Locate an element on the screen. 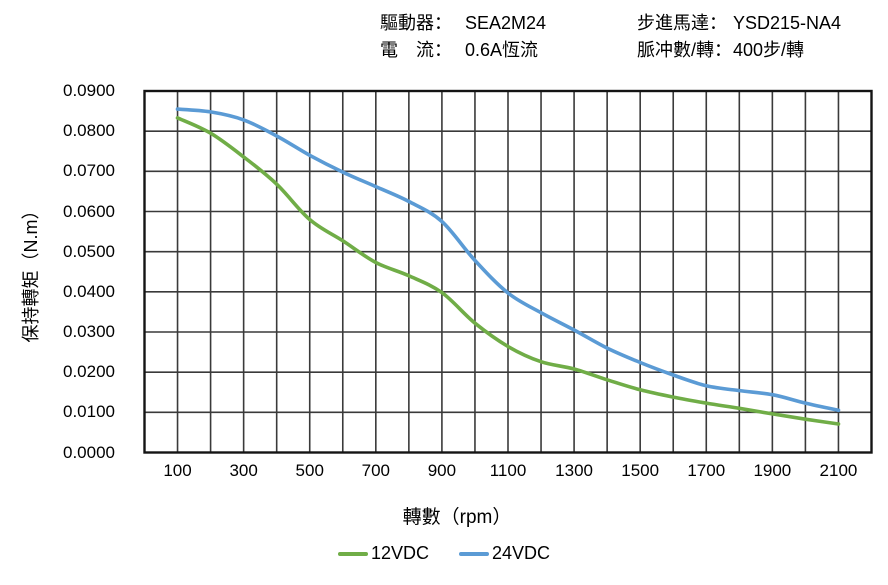 The height and width of the screenshot is (585, 888). motor-row: 步進馬達： YSD215-NA4 is located at coordinates (739, 23).